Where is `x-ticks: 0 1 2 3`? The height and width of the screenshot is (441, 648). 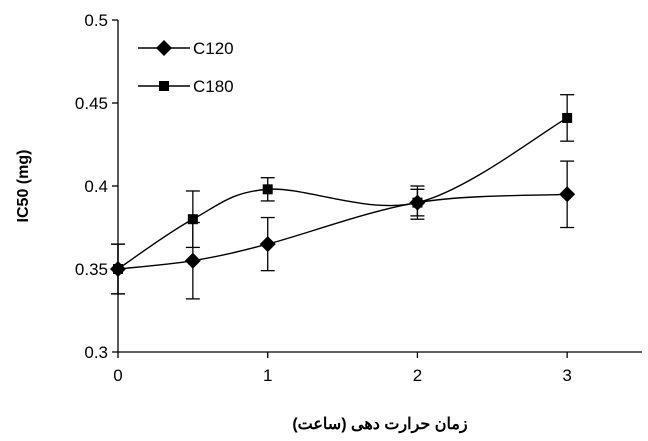
x-ticks: 0 1 2 3 is located at coordinates (342, 368).